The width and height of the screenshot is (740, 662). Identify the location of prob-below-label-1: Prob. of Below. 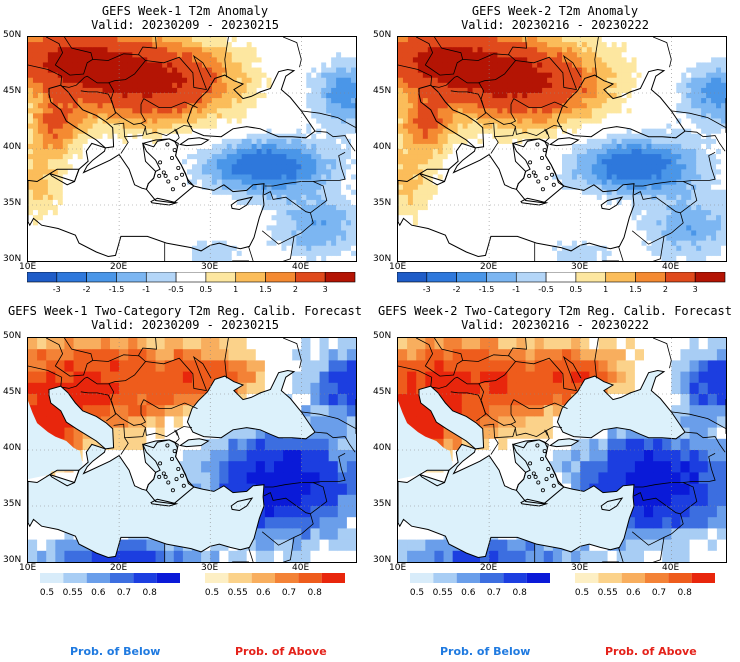
(115, 651).